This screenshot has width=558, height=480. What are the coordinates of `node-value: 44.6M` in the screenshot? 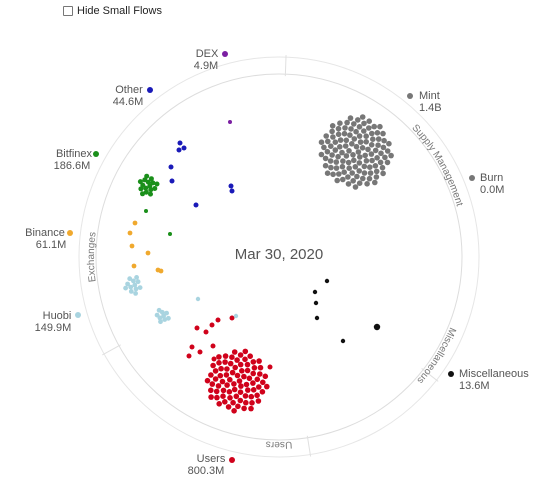 It's located at (128, 102).